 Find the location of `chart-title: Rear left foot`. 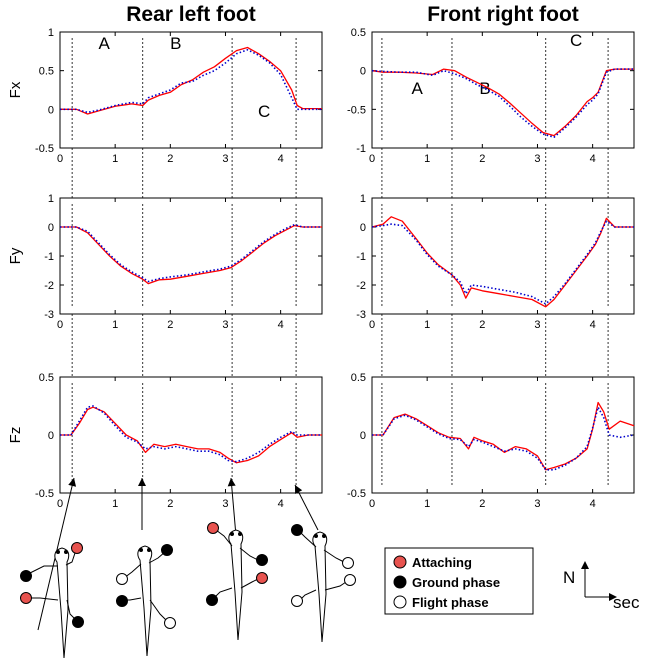

chart-title: Rear left foot is located at coordinates (191, 14).